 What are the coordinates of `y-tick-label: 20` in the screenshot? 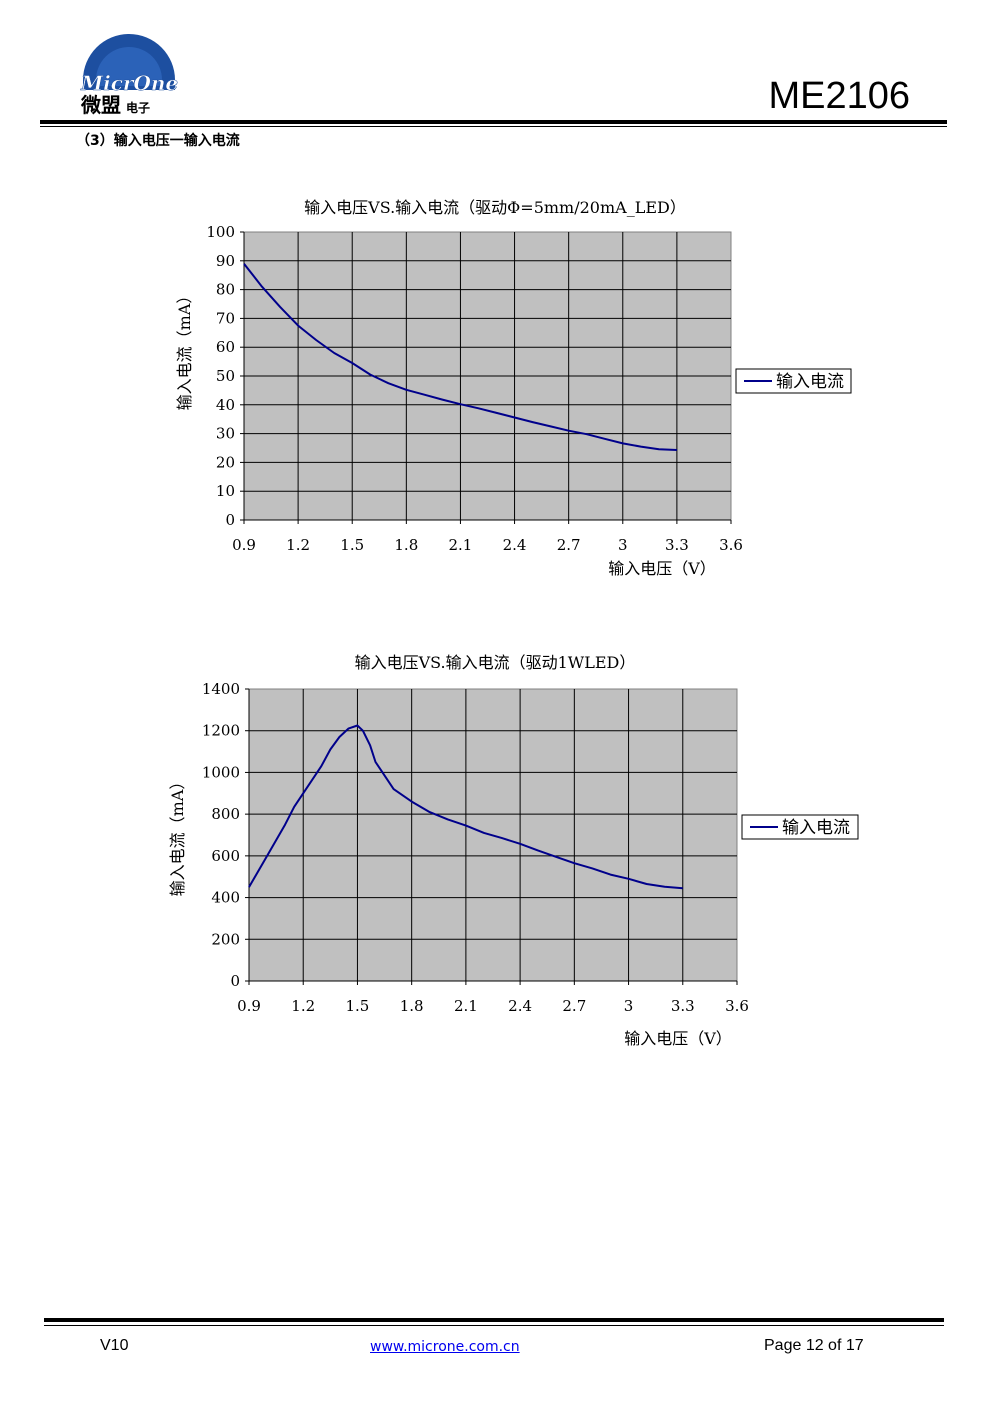 It's located at (225, 462).